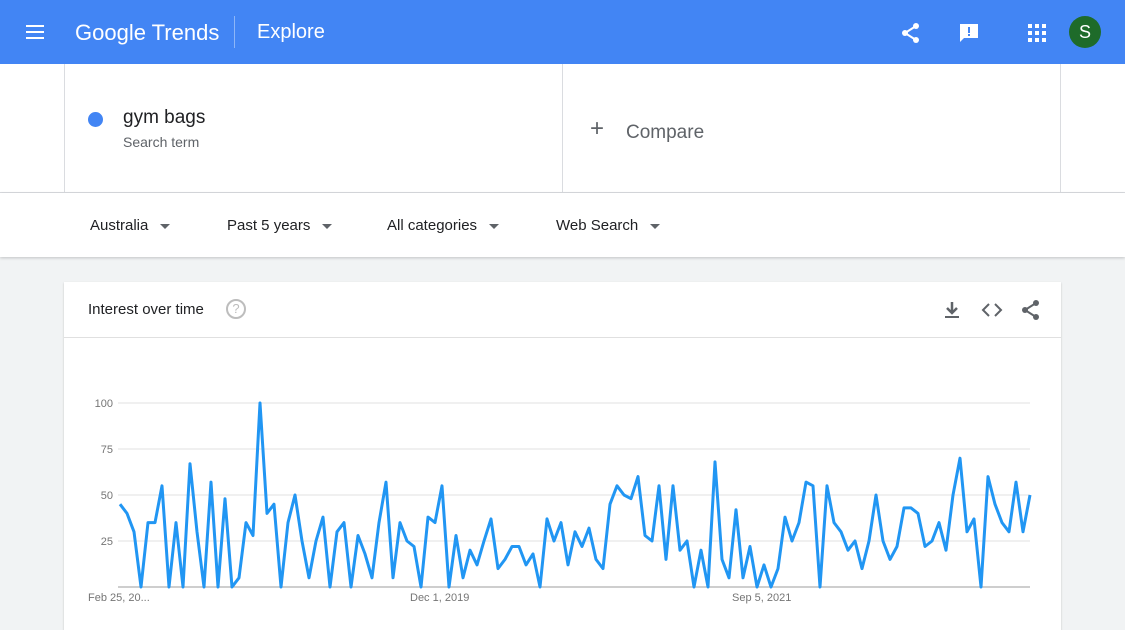  I want to click on filter: Australia, so click(130, 225).